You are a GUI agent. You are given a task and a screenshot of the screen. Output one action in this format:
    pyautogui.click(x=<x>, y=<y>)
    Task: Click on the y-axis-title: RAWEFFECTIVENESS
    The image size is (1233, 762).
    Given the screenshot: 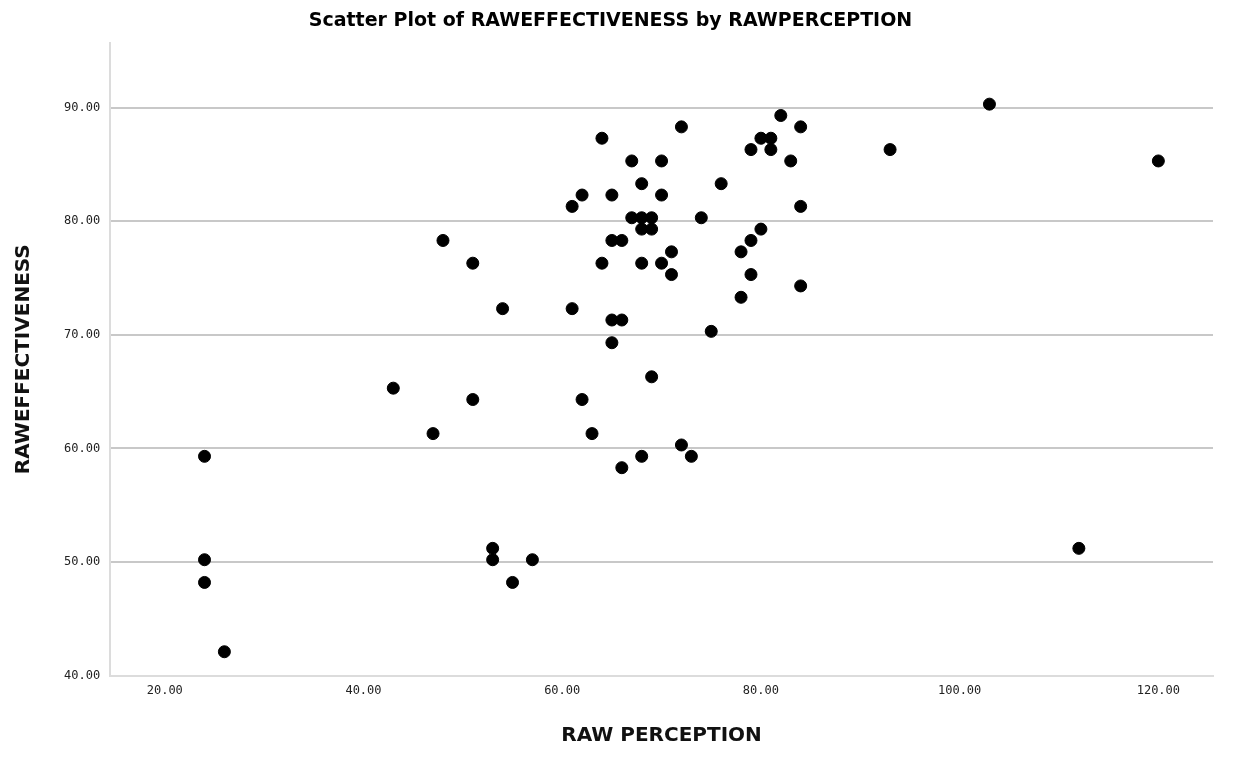 What is the action you would take?
    pyautogui.click(x=22, y=359)
    